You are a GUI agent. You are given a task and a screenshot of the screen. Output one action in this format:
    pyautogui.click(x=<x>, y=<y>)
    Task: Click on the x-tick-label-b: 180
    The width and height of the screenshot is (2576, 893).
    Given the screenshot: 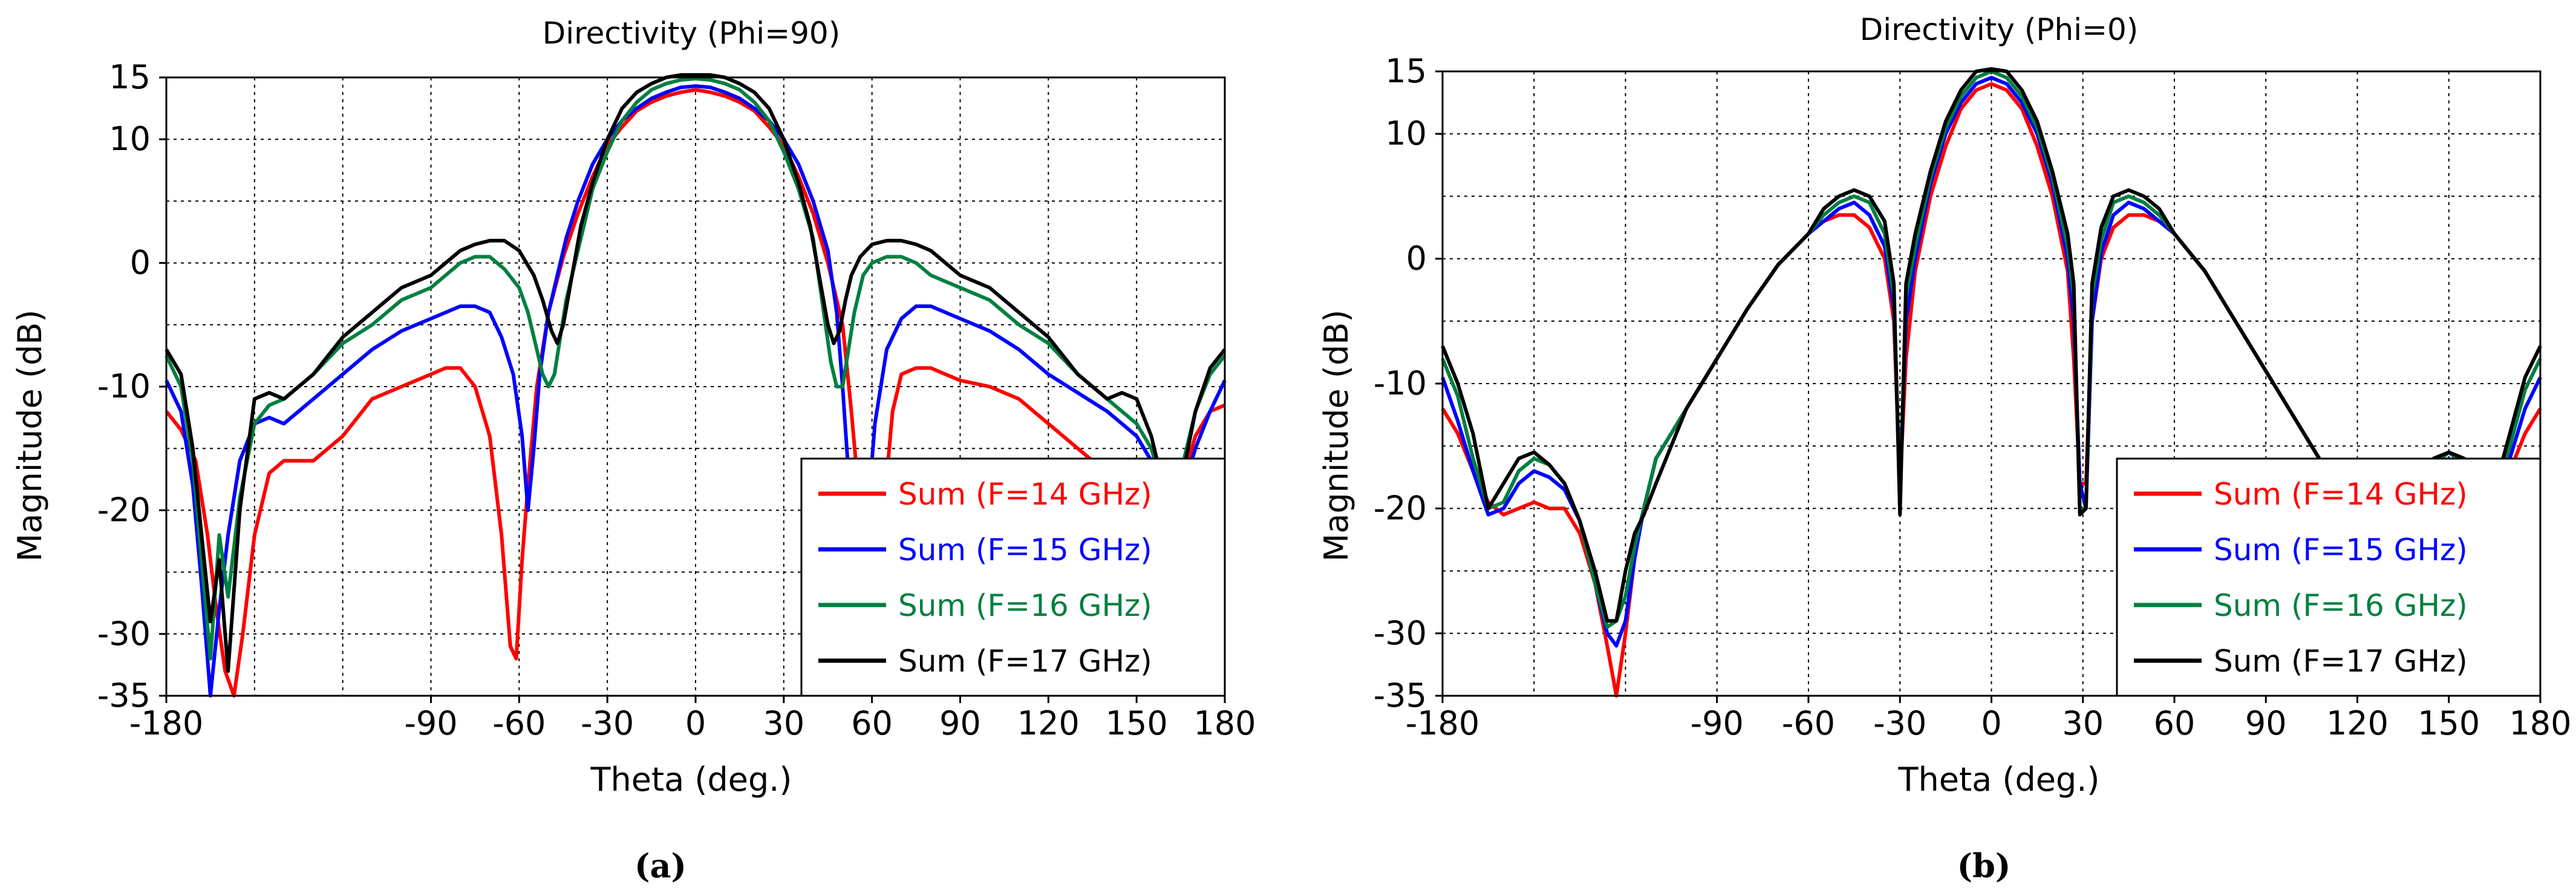 What is the action you would take?
    pyautogui.click(x=2540, y=723)
    